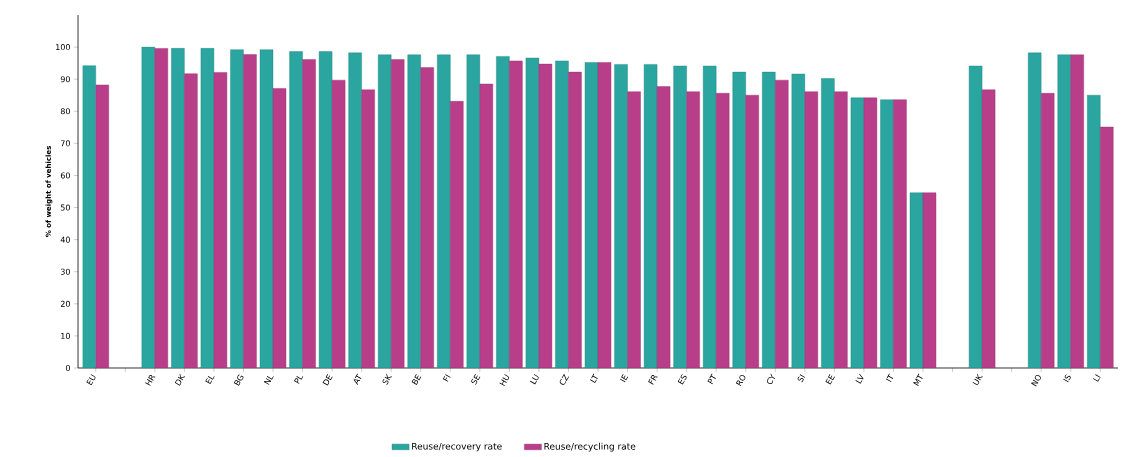 The height and width of the screenshot is (457, 1124). Describe the element at coordinates (238, 380) in the screenshot. I see `x-tick-label: BG` at that location.